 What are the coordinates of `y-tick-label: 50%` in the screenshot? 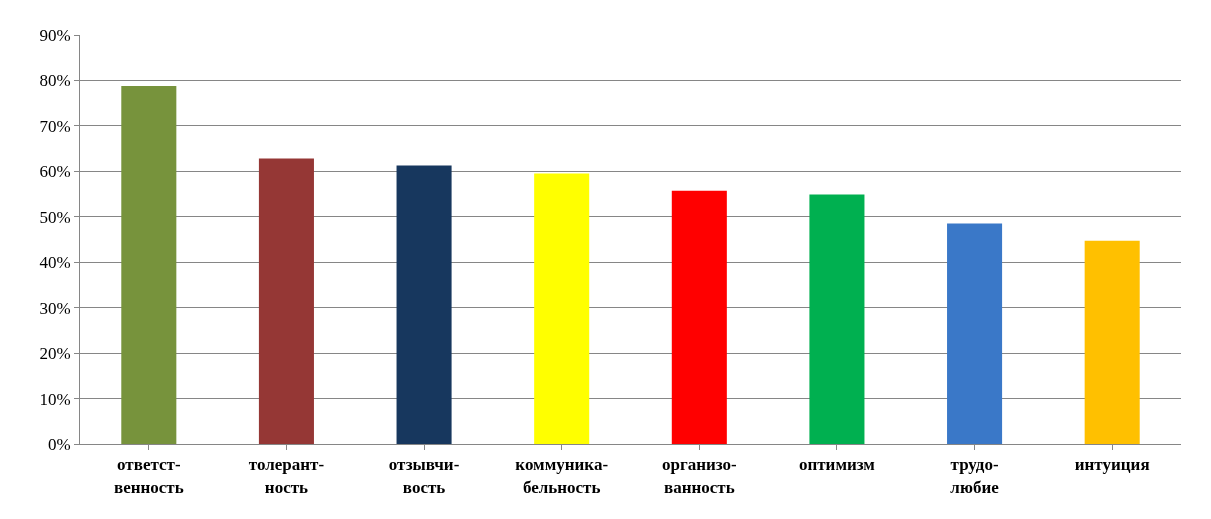 It's located at (55, 217).